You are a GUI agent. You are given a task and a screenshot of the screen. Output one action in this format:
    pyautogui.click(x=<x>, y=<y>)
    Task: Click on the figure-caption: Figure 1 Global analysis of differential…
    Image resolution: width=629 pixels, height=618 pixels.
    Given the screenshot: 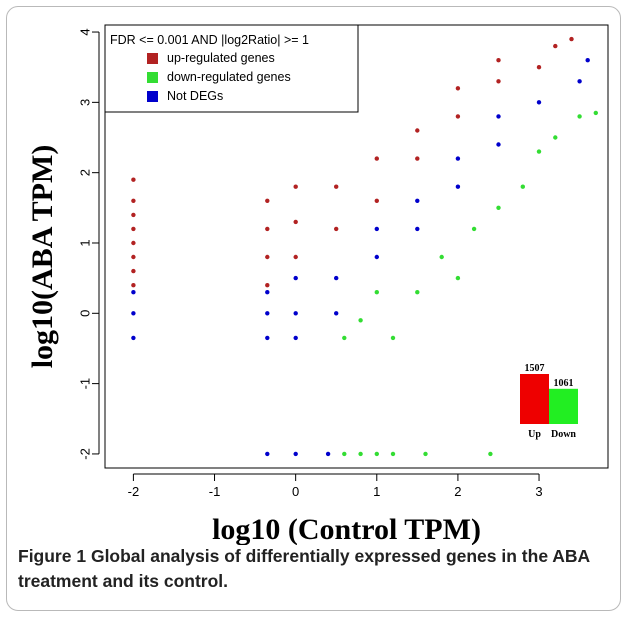 What is the action you would take?
    pyautogui.click(x=318, y=569)
    